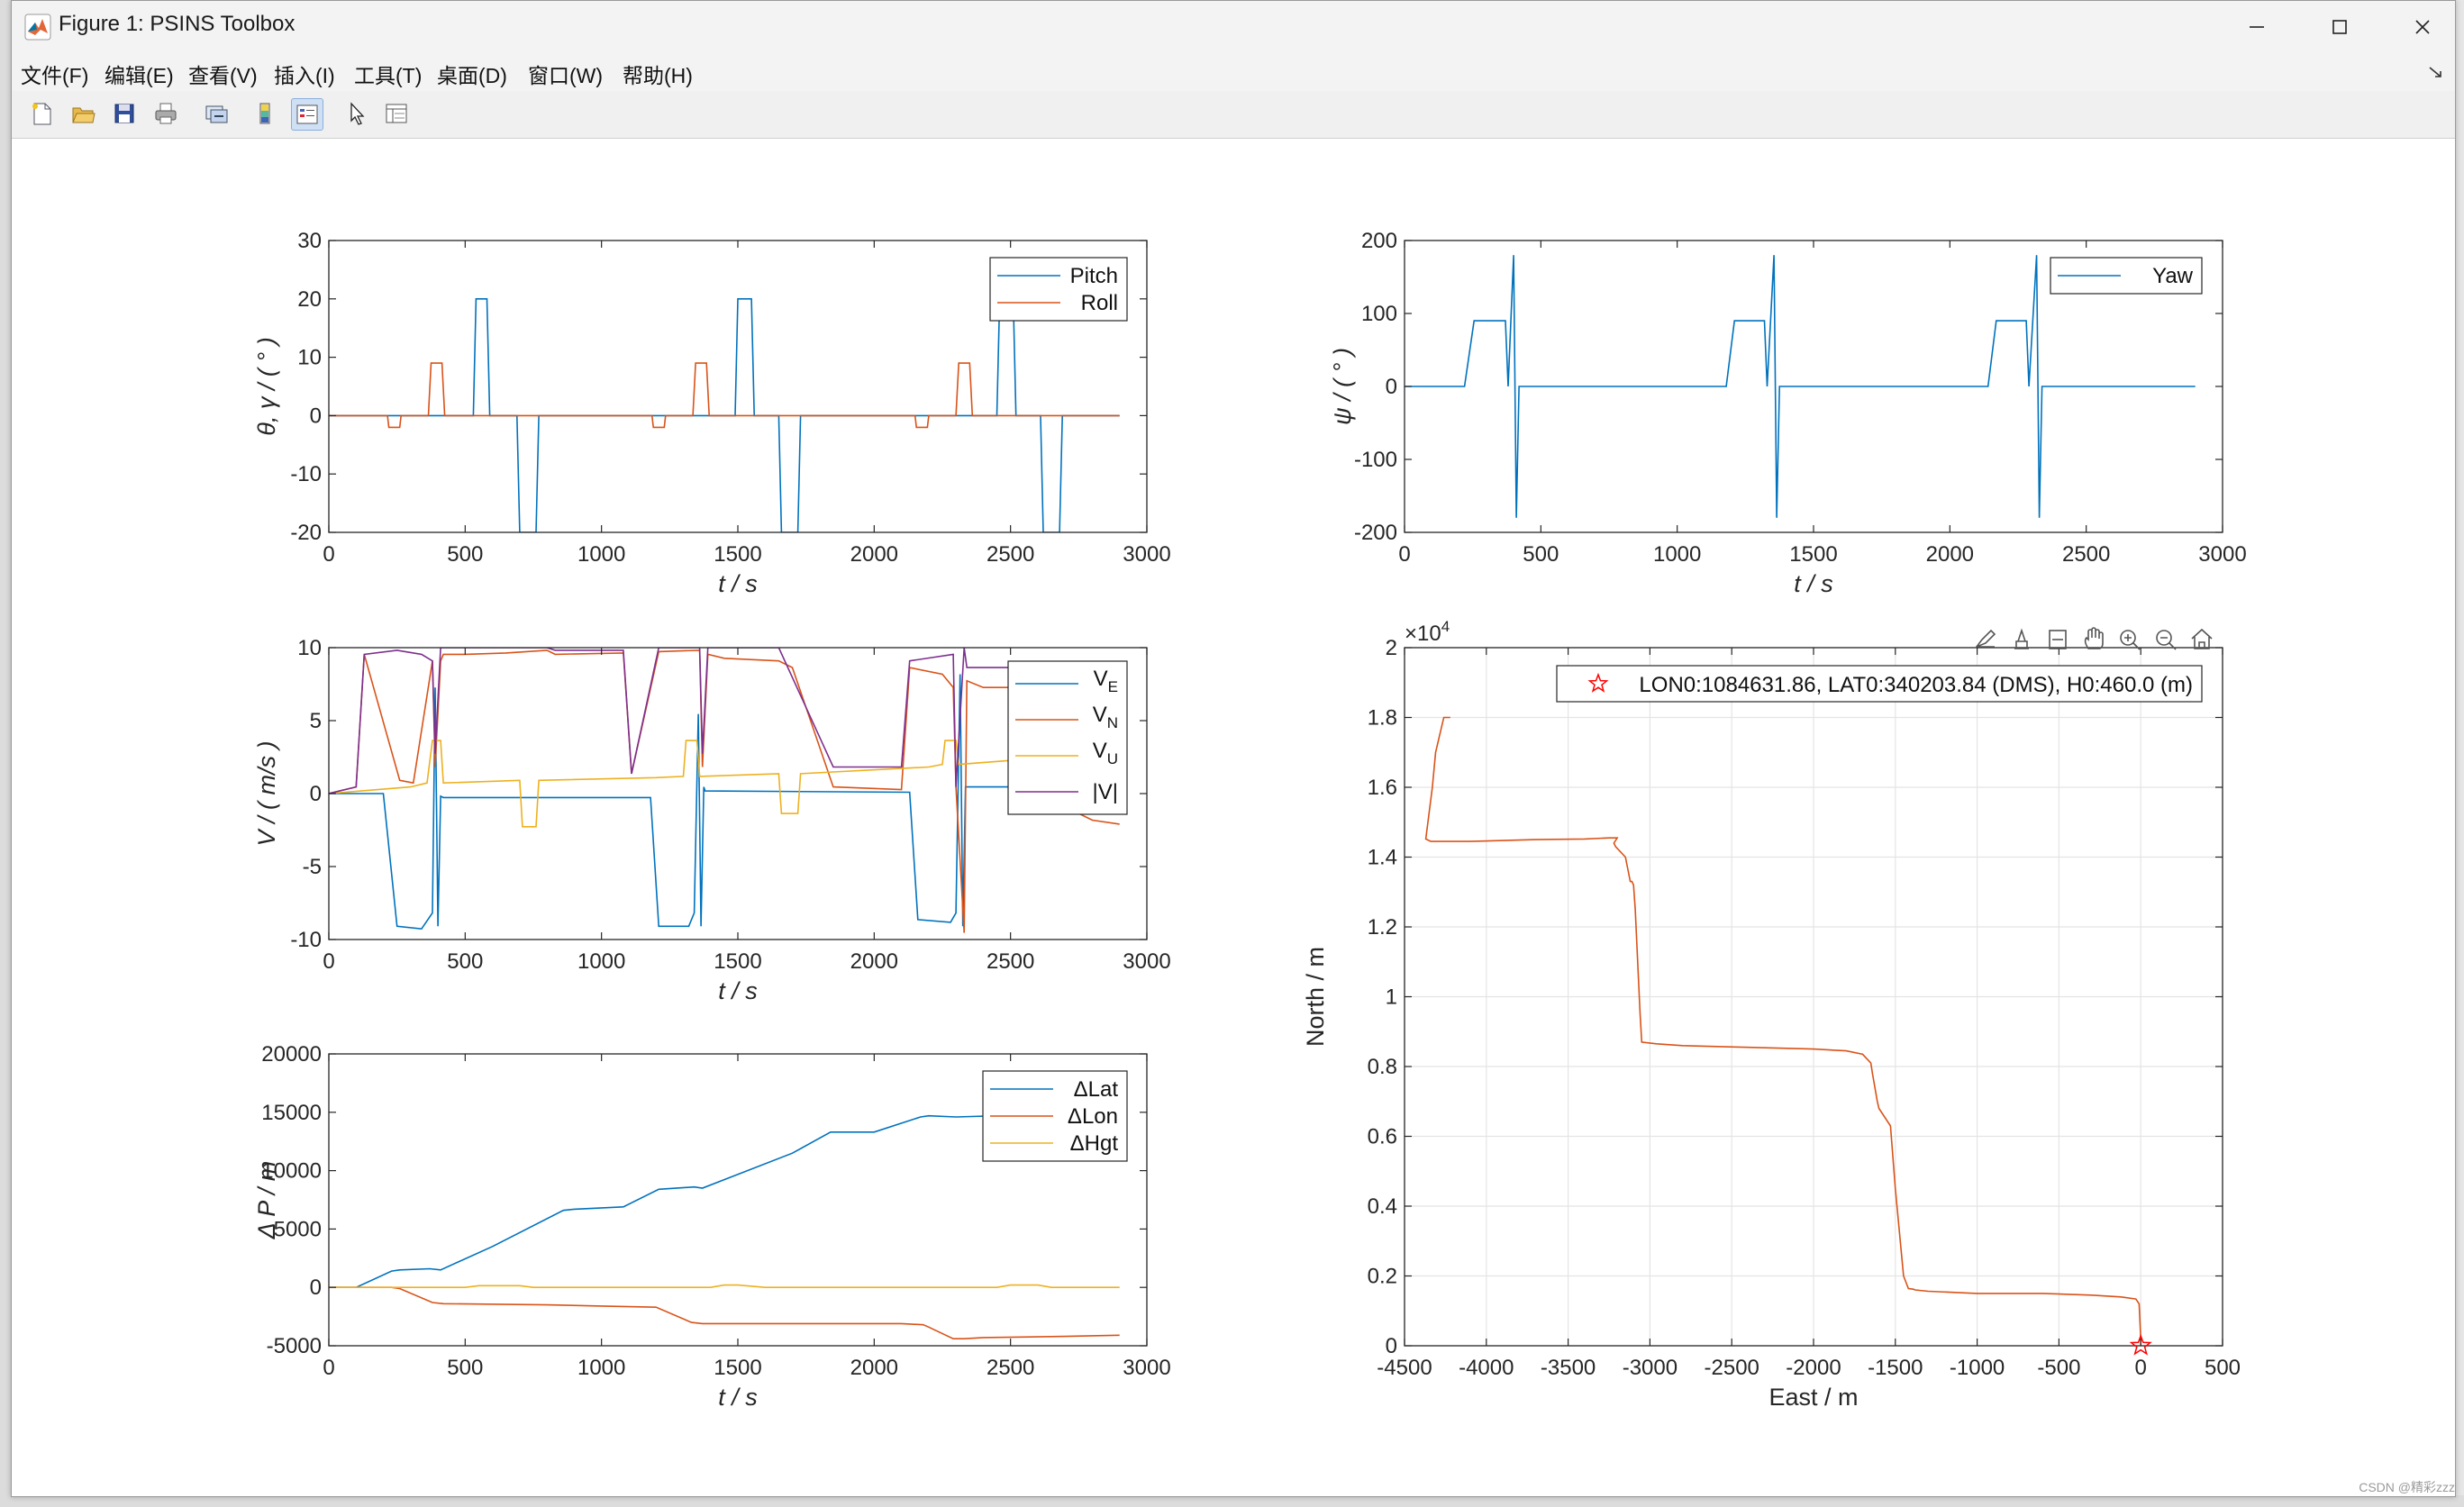 The width and height of the screenshot is (2464, 1507). Describe the element at coordinates (309, 241) in the screenshot. I see `y-tick-label: 30` at that location.